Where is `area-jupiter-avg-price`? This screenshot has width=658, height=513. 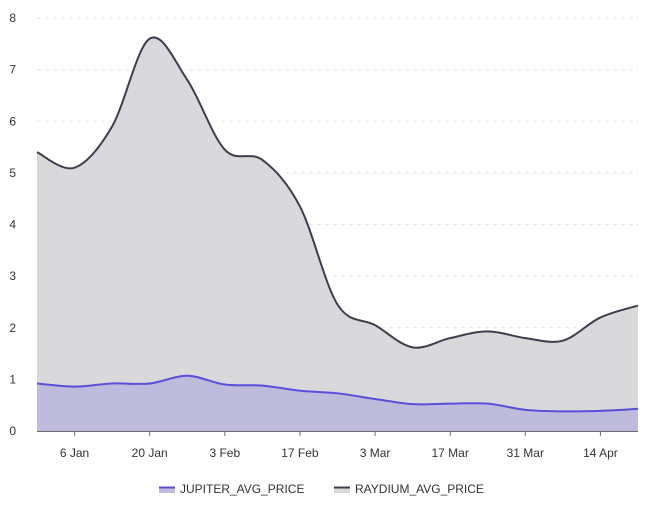 area-jupiter-avg-price is located at coordinates (337, 403).